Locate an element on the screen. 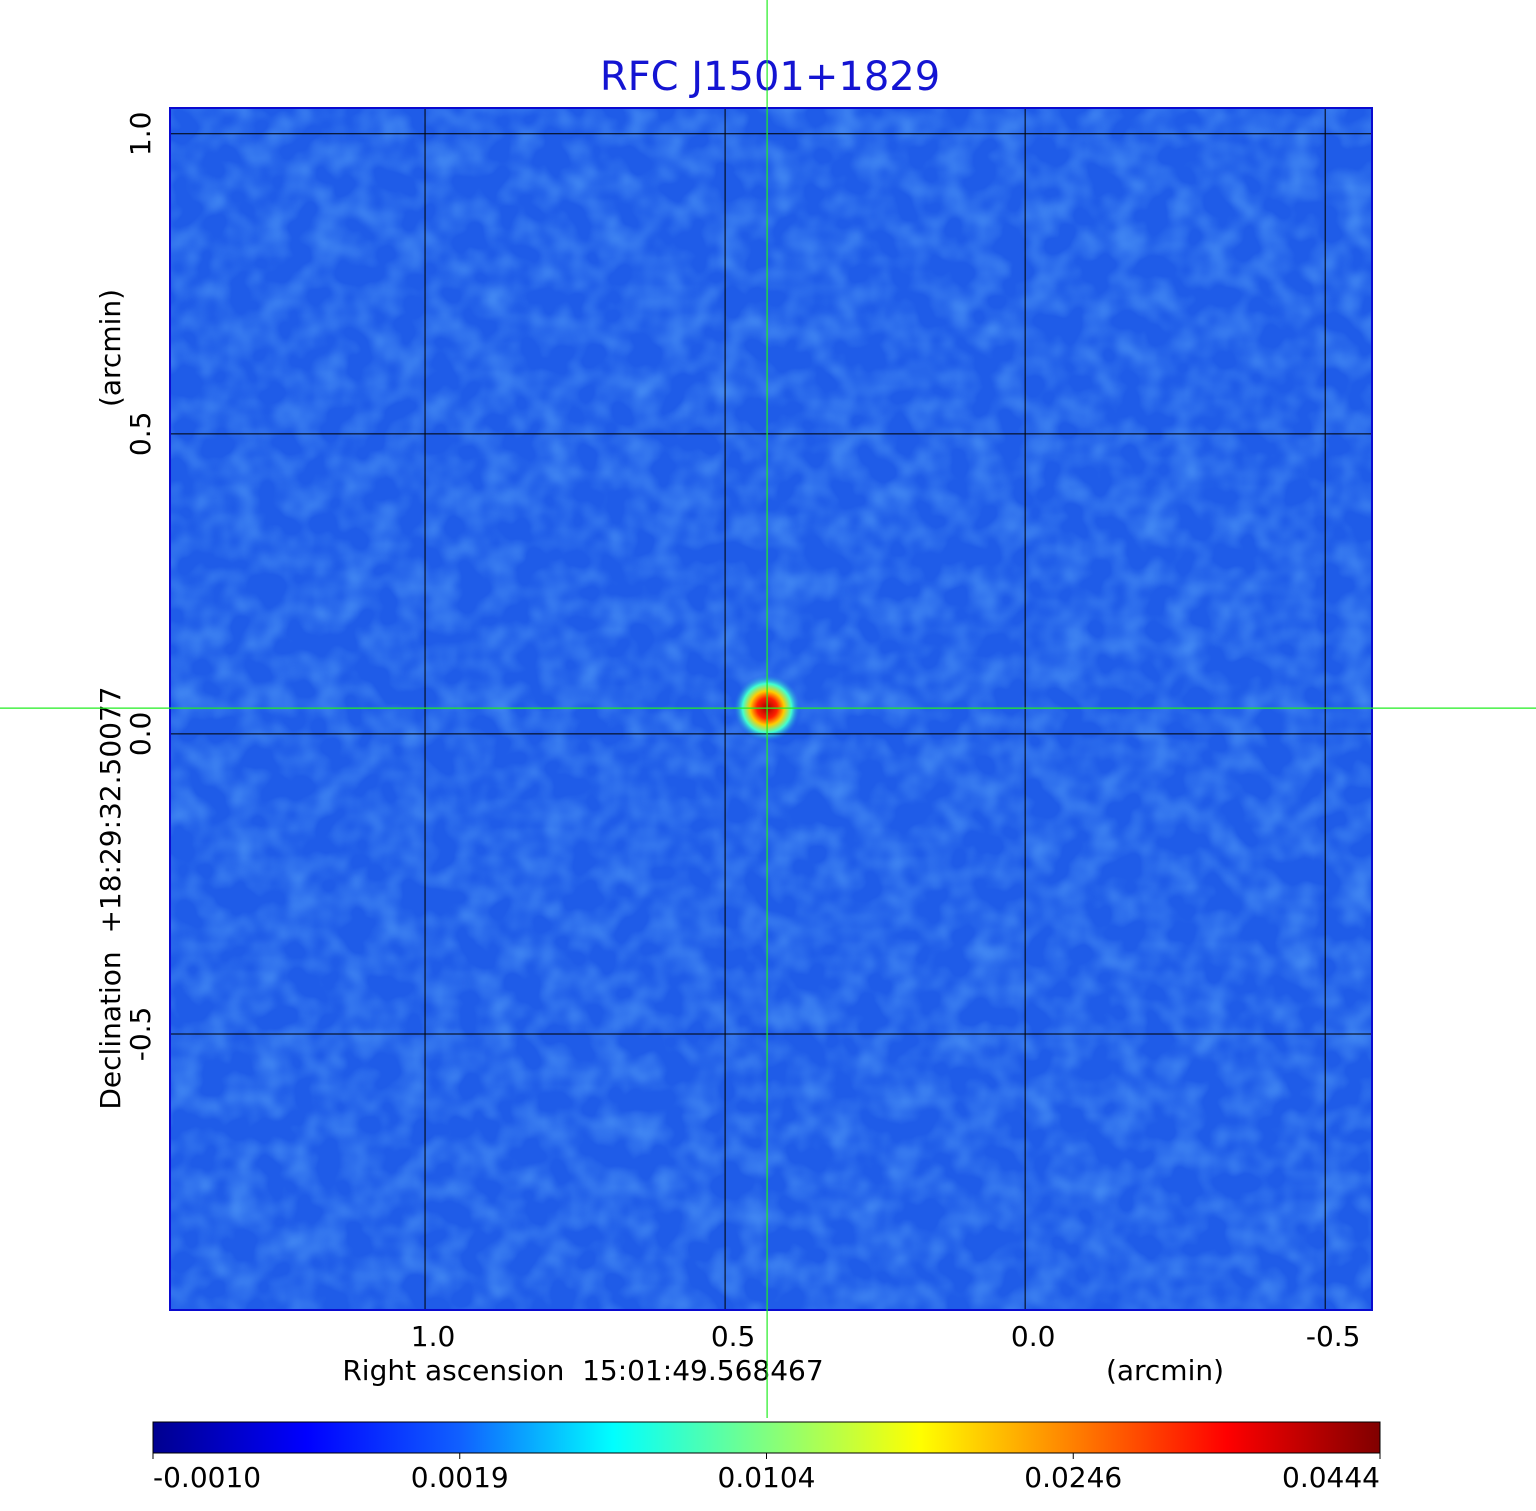  x-tick-label: -0.5 is located at coordinates (1333, 1336).